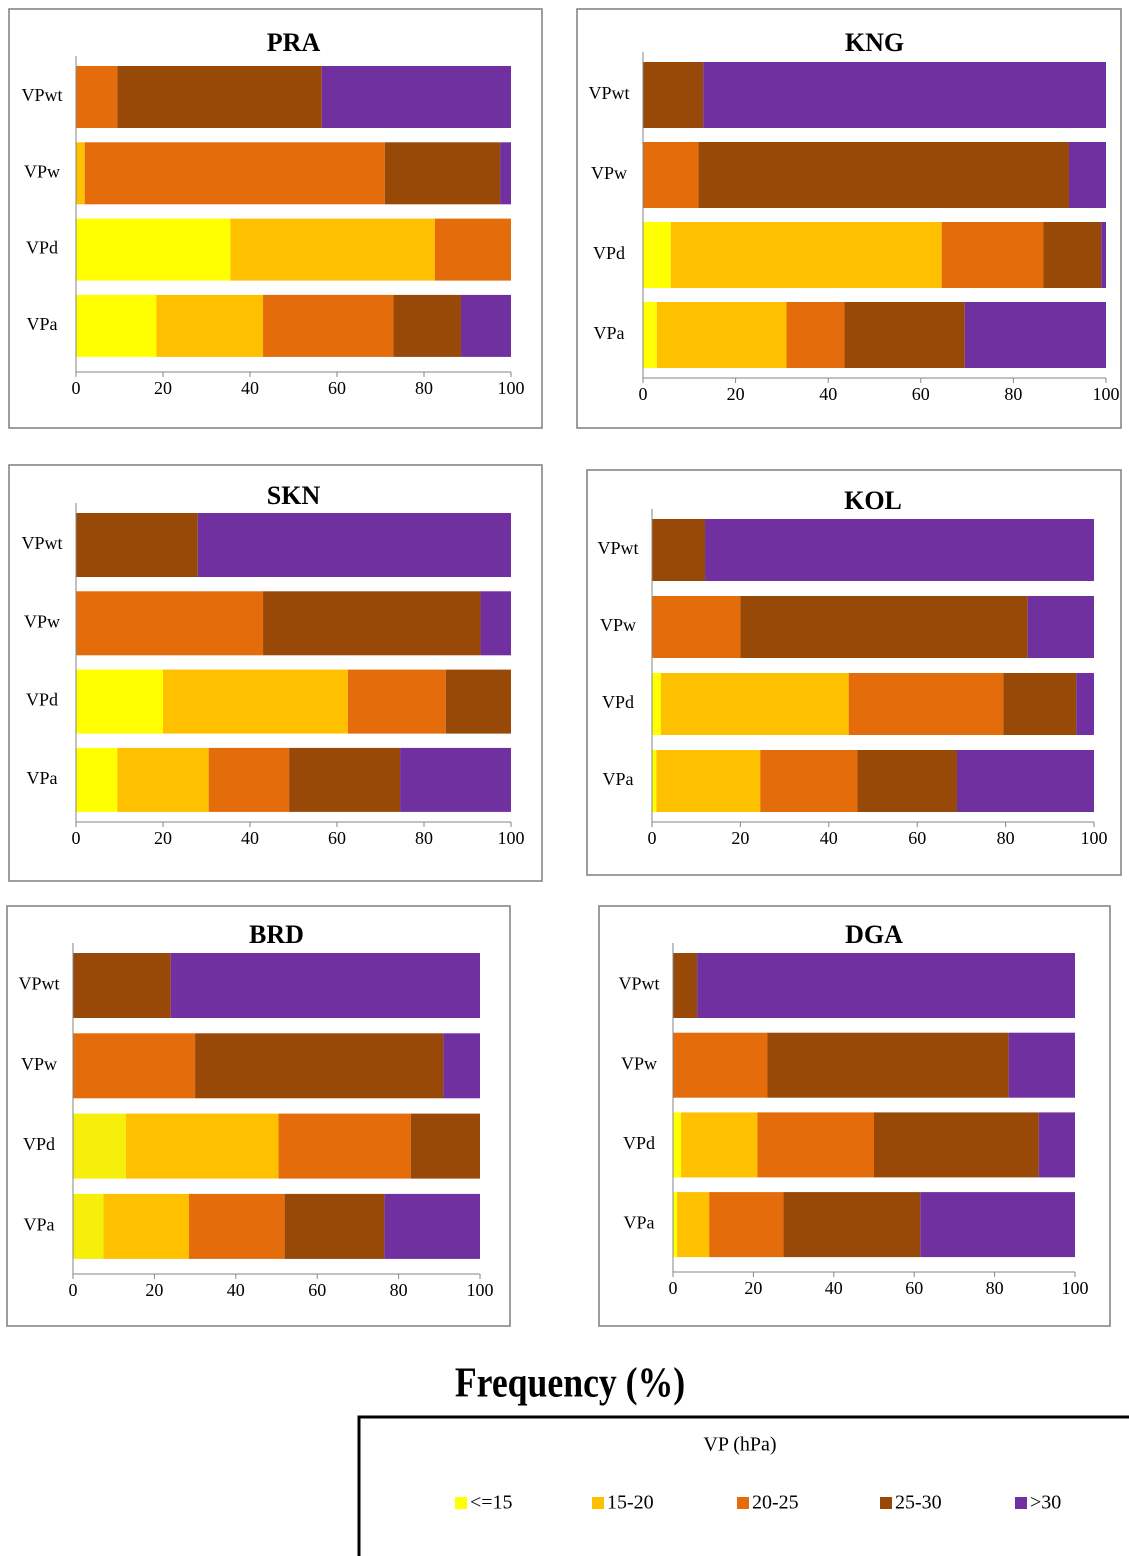 The width and height of the screenshot is (1129, 1556). Describe the element at coordinates (294, 495) in the screenshot. I see `chart-title: SKN` at that location.